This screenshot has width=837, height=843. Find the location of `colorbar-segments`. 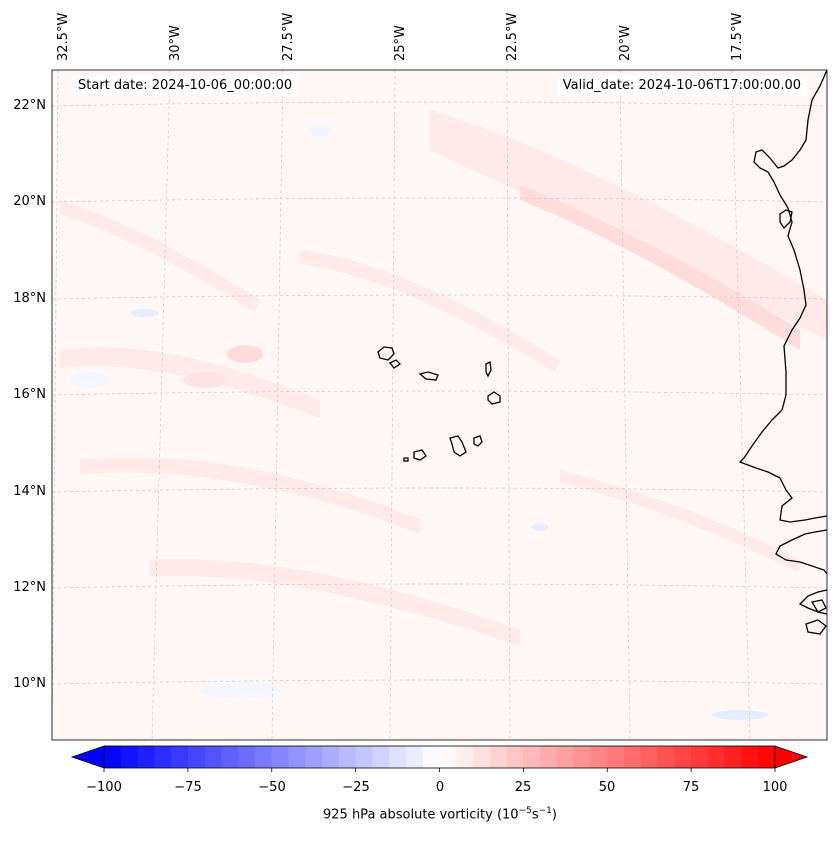

colorbar-segments is located at coordinates (440, 757).